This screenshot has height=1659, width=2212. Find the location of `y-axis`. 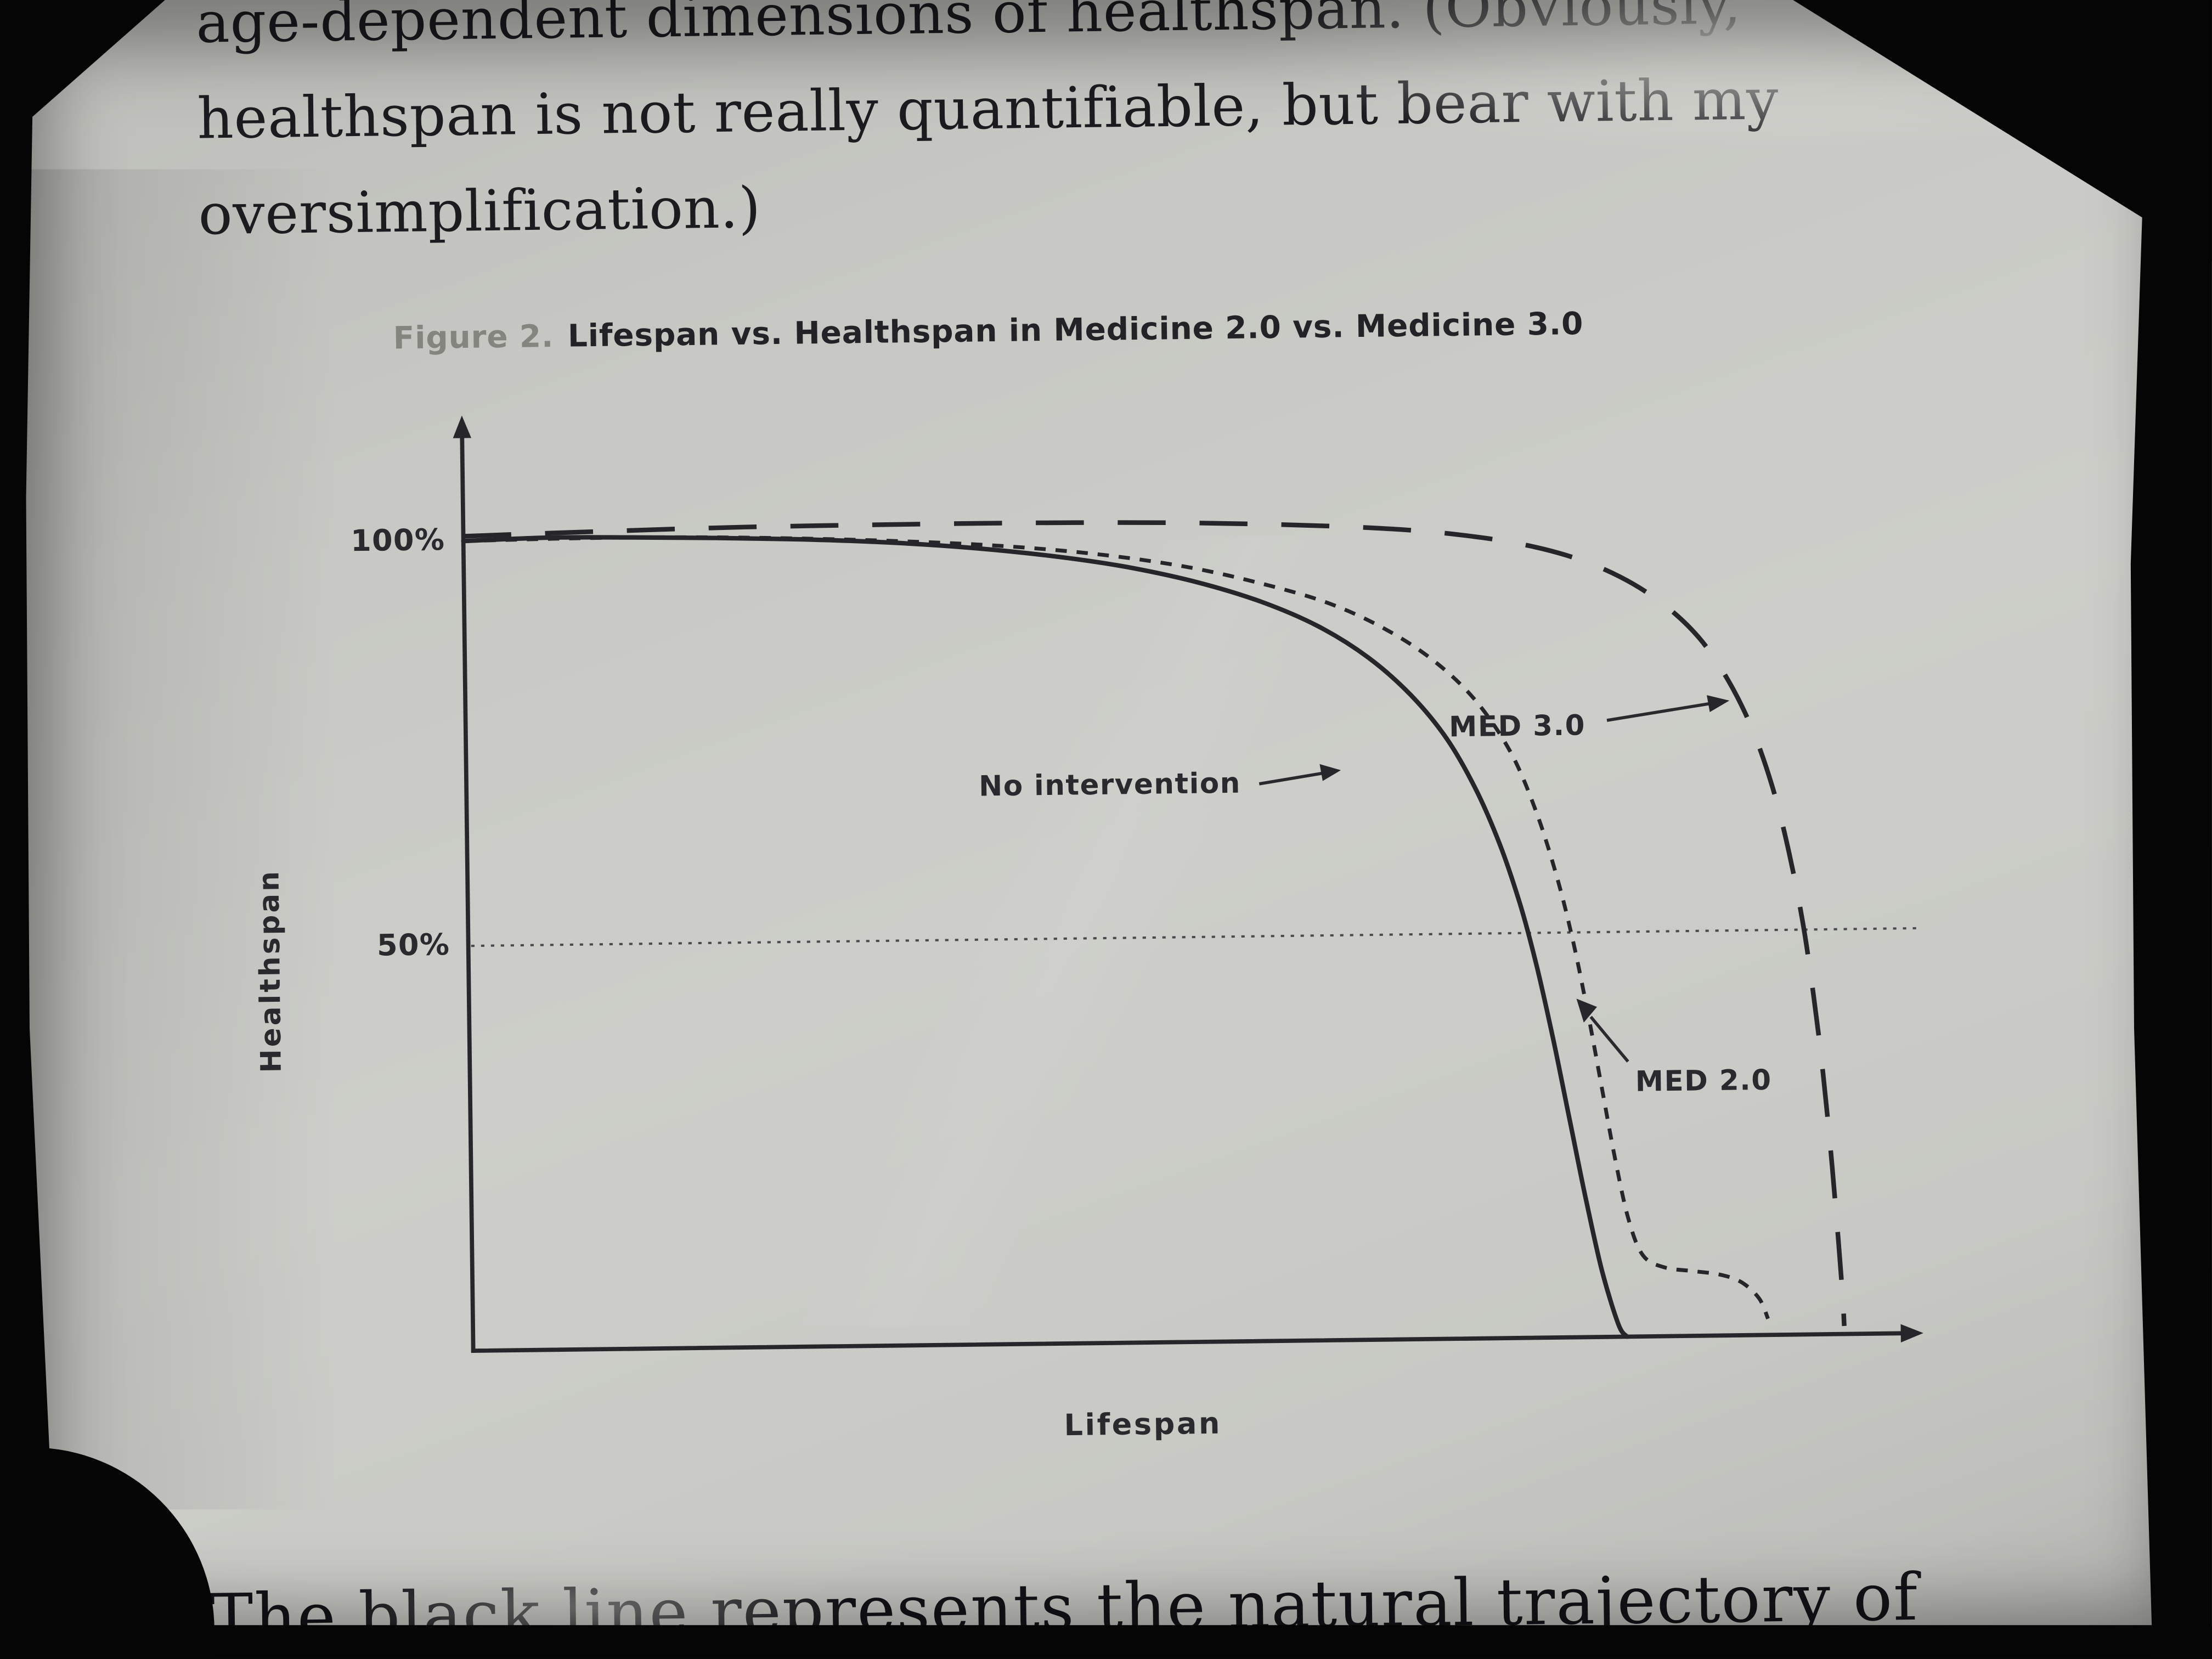

y-axis is located at coordinates (465, 884).